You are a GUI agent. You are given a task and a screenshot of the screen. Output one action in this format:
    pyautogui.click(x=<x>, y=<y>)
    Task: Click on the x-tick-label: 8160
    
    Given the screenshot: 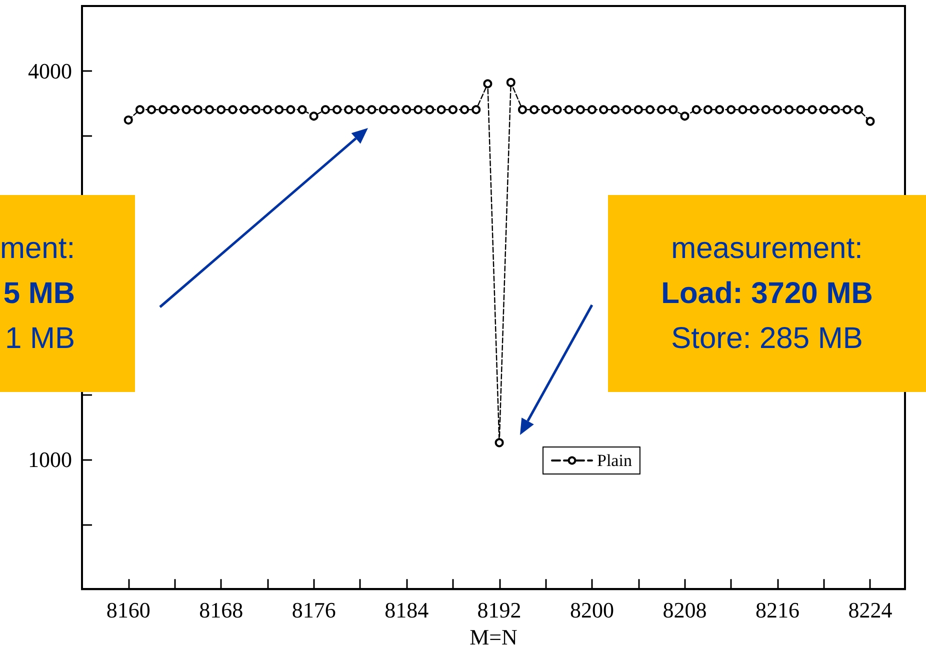 What is the action you would take?
    pyautogui.click(x=128, y=610)
    